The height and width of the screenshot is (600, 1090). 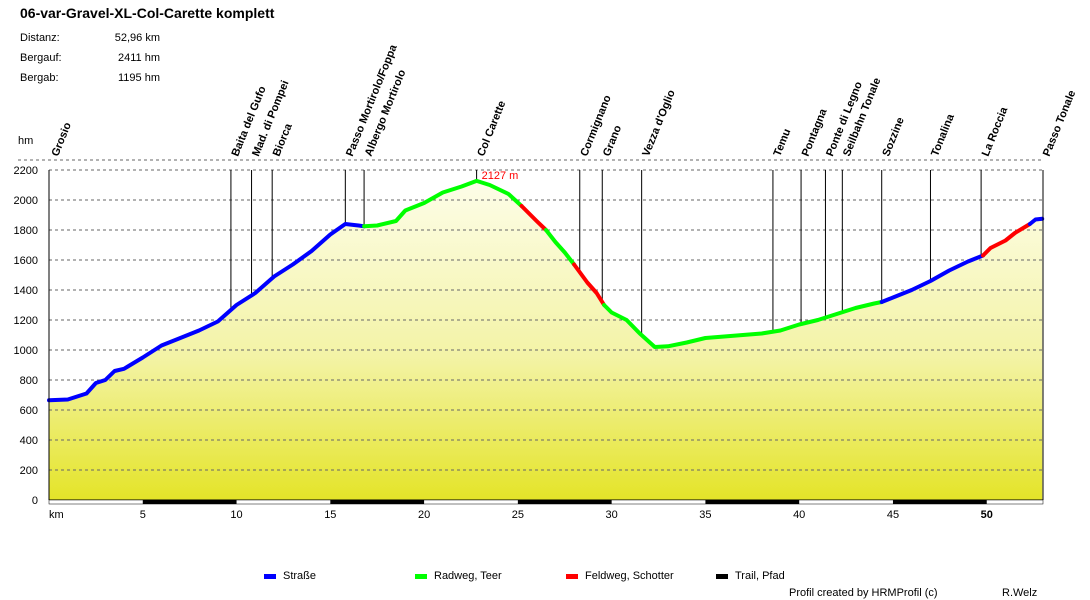 I want to click on y-tick-label-200: 200, so click(x=29, y=471).